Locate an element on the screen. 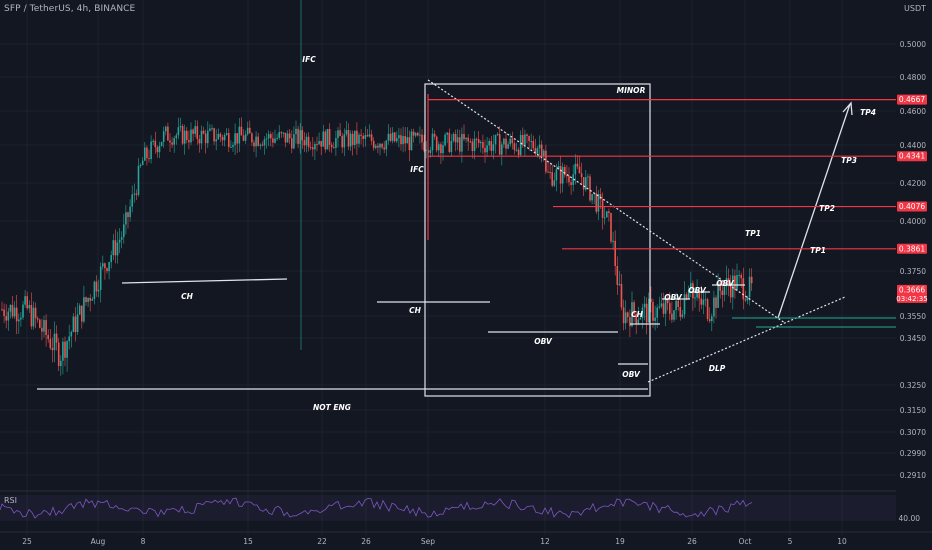 The width and height of the screenshot is (932, 550). annotation-tp4: TP4 is located at coordinates (868, 112).